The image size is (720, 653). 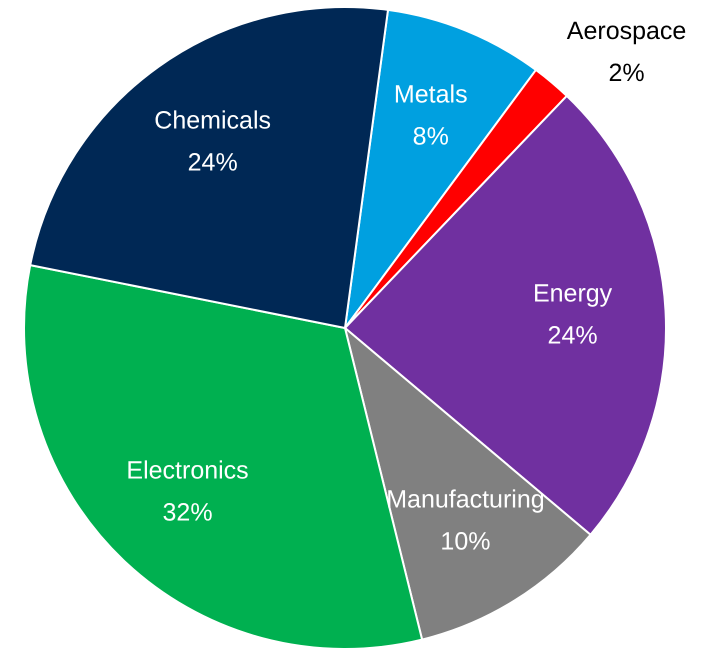 What do you see at coordinates (213, 120) in the screenshot?
I see `slice-label: Chemicals` at bounding box center [213, 120].